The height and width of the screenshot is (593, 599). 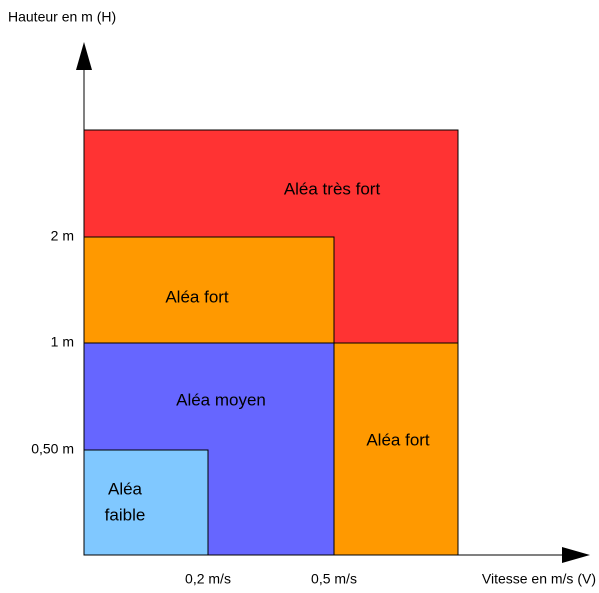 I want to click on zone-label: faible, so click(x=125, y=514).